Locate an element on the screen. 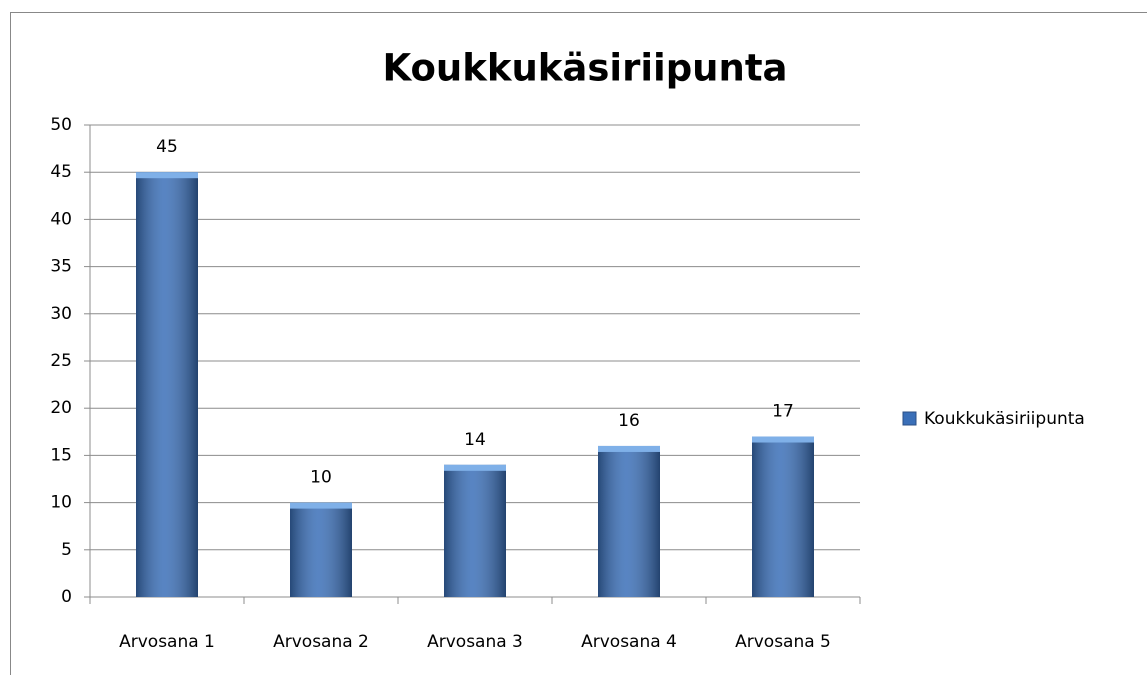  x-tick-label: Arvosana 1 is located at coordinates (167, 642).